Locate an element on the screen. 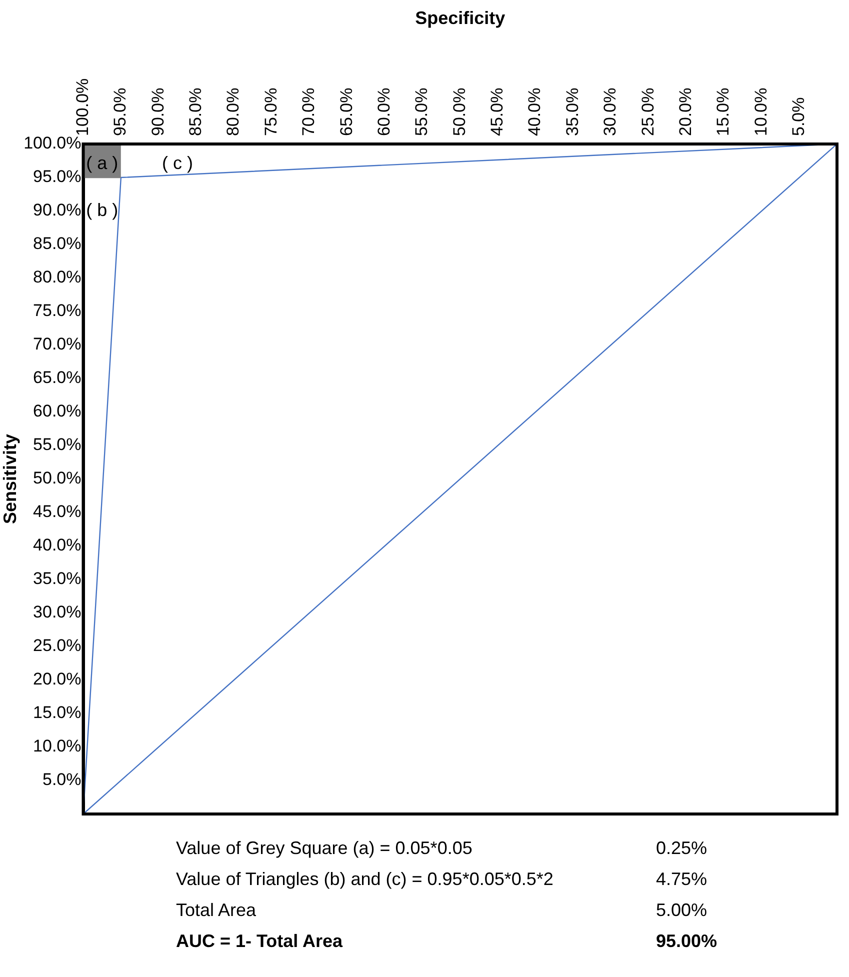 Image resolution: width=849 pixels, height=977 pixels. y-tick-label: 60.0% is located at coordinates (57, 411).